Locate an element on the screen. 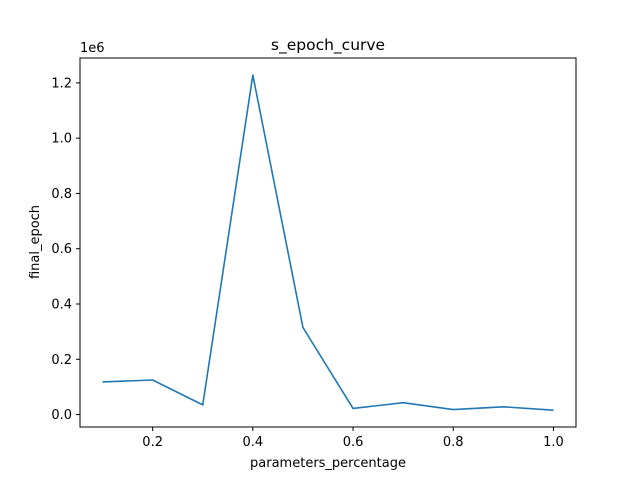  x-axis-ticks: 0.2 0.4 0.6 0.8 1.0 is located at coordinates (353, 438).